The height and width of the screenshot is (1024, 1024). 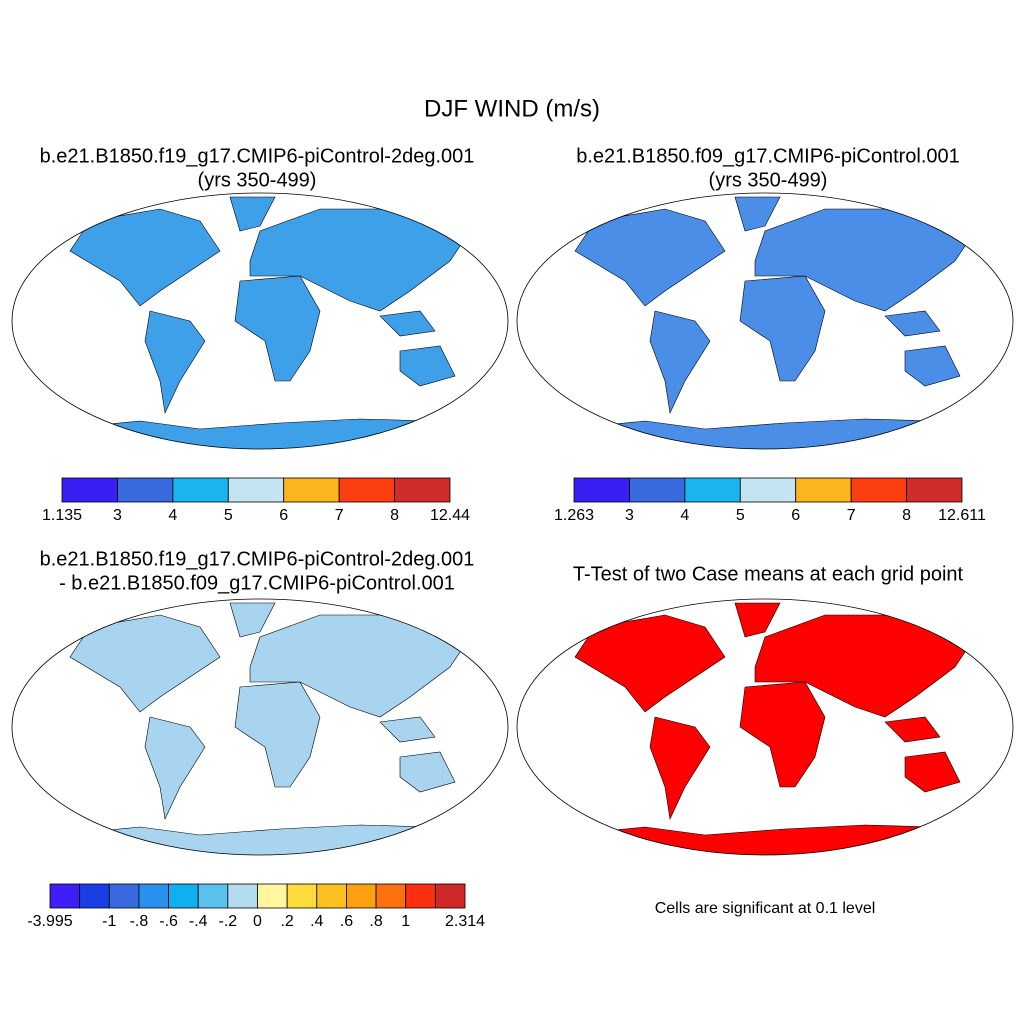 I want to click on colorbar-label: 1, so click(x=405, y=921).